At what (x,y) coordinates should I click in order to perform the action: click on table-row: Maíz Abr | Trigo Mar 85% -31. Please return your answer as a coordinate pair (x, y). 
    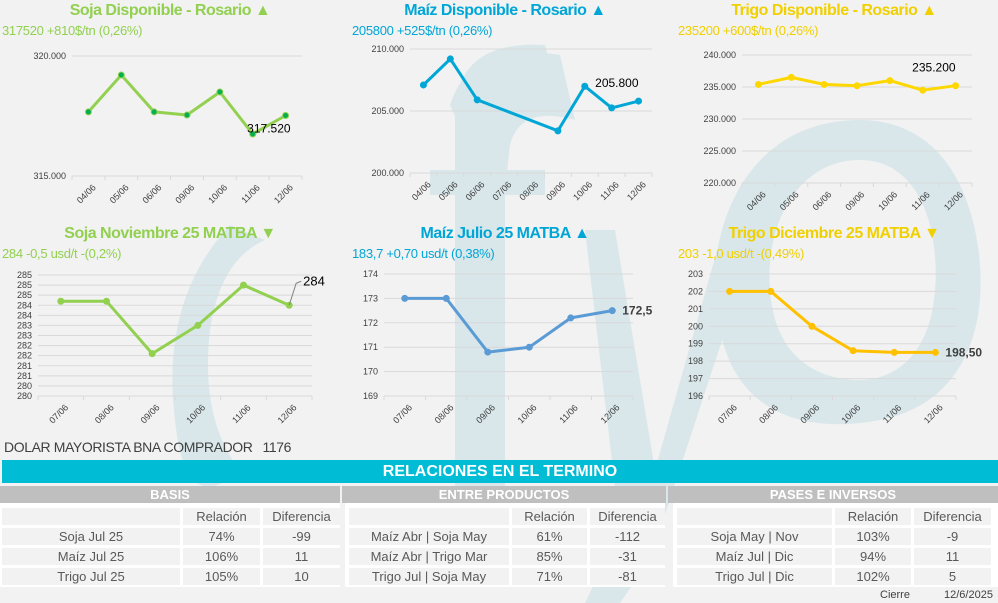
    Looking at the image, I should click on (507, 556).